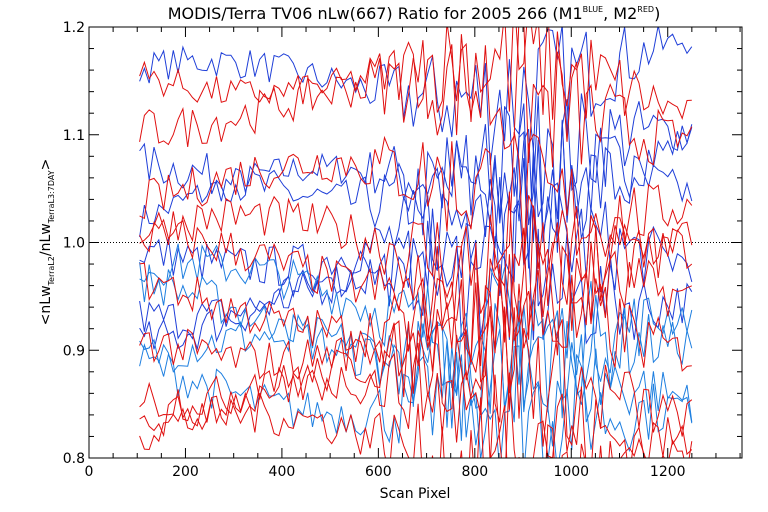 This screenshot has height=512, width=768. I want to click on y-tick-label-0.9: 0.9, so click(74, 351).